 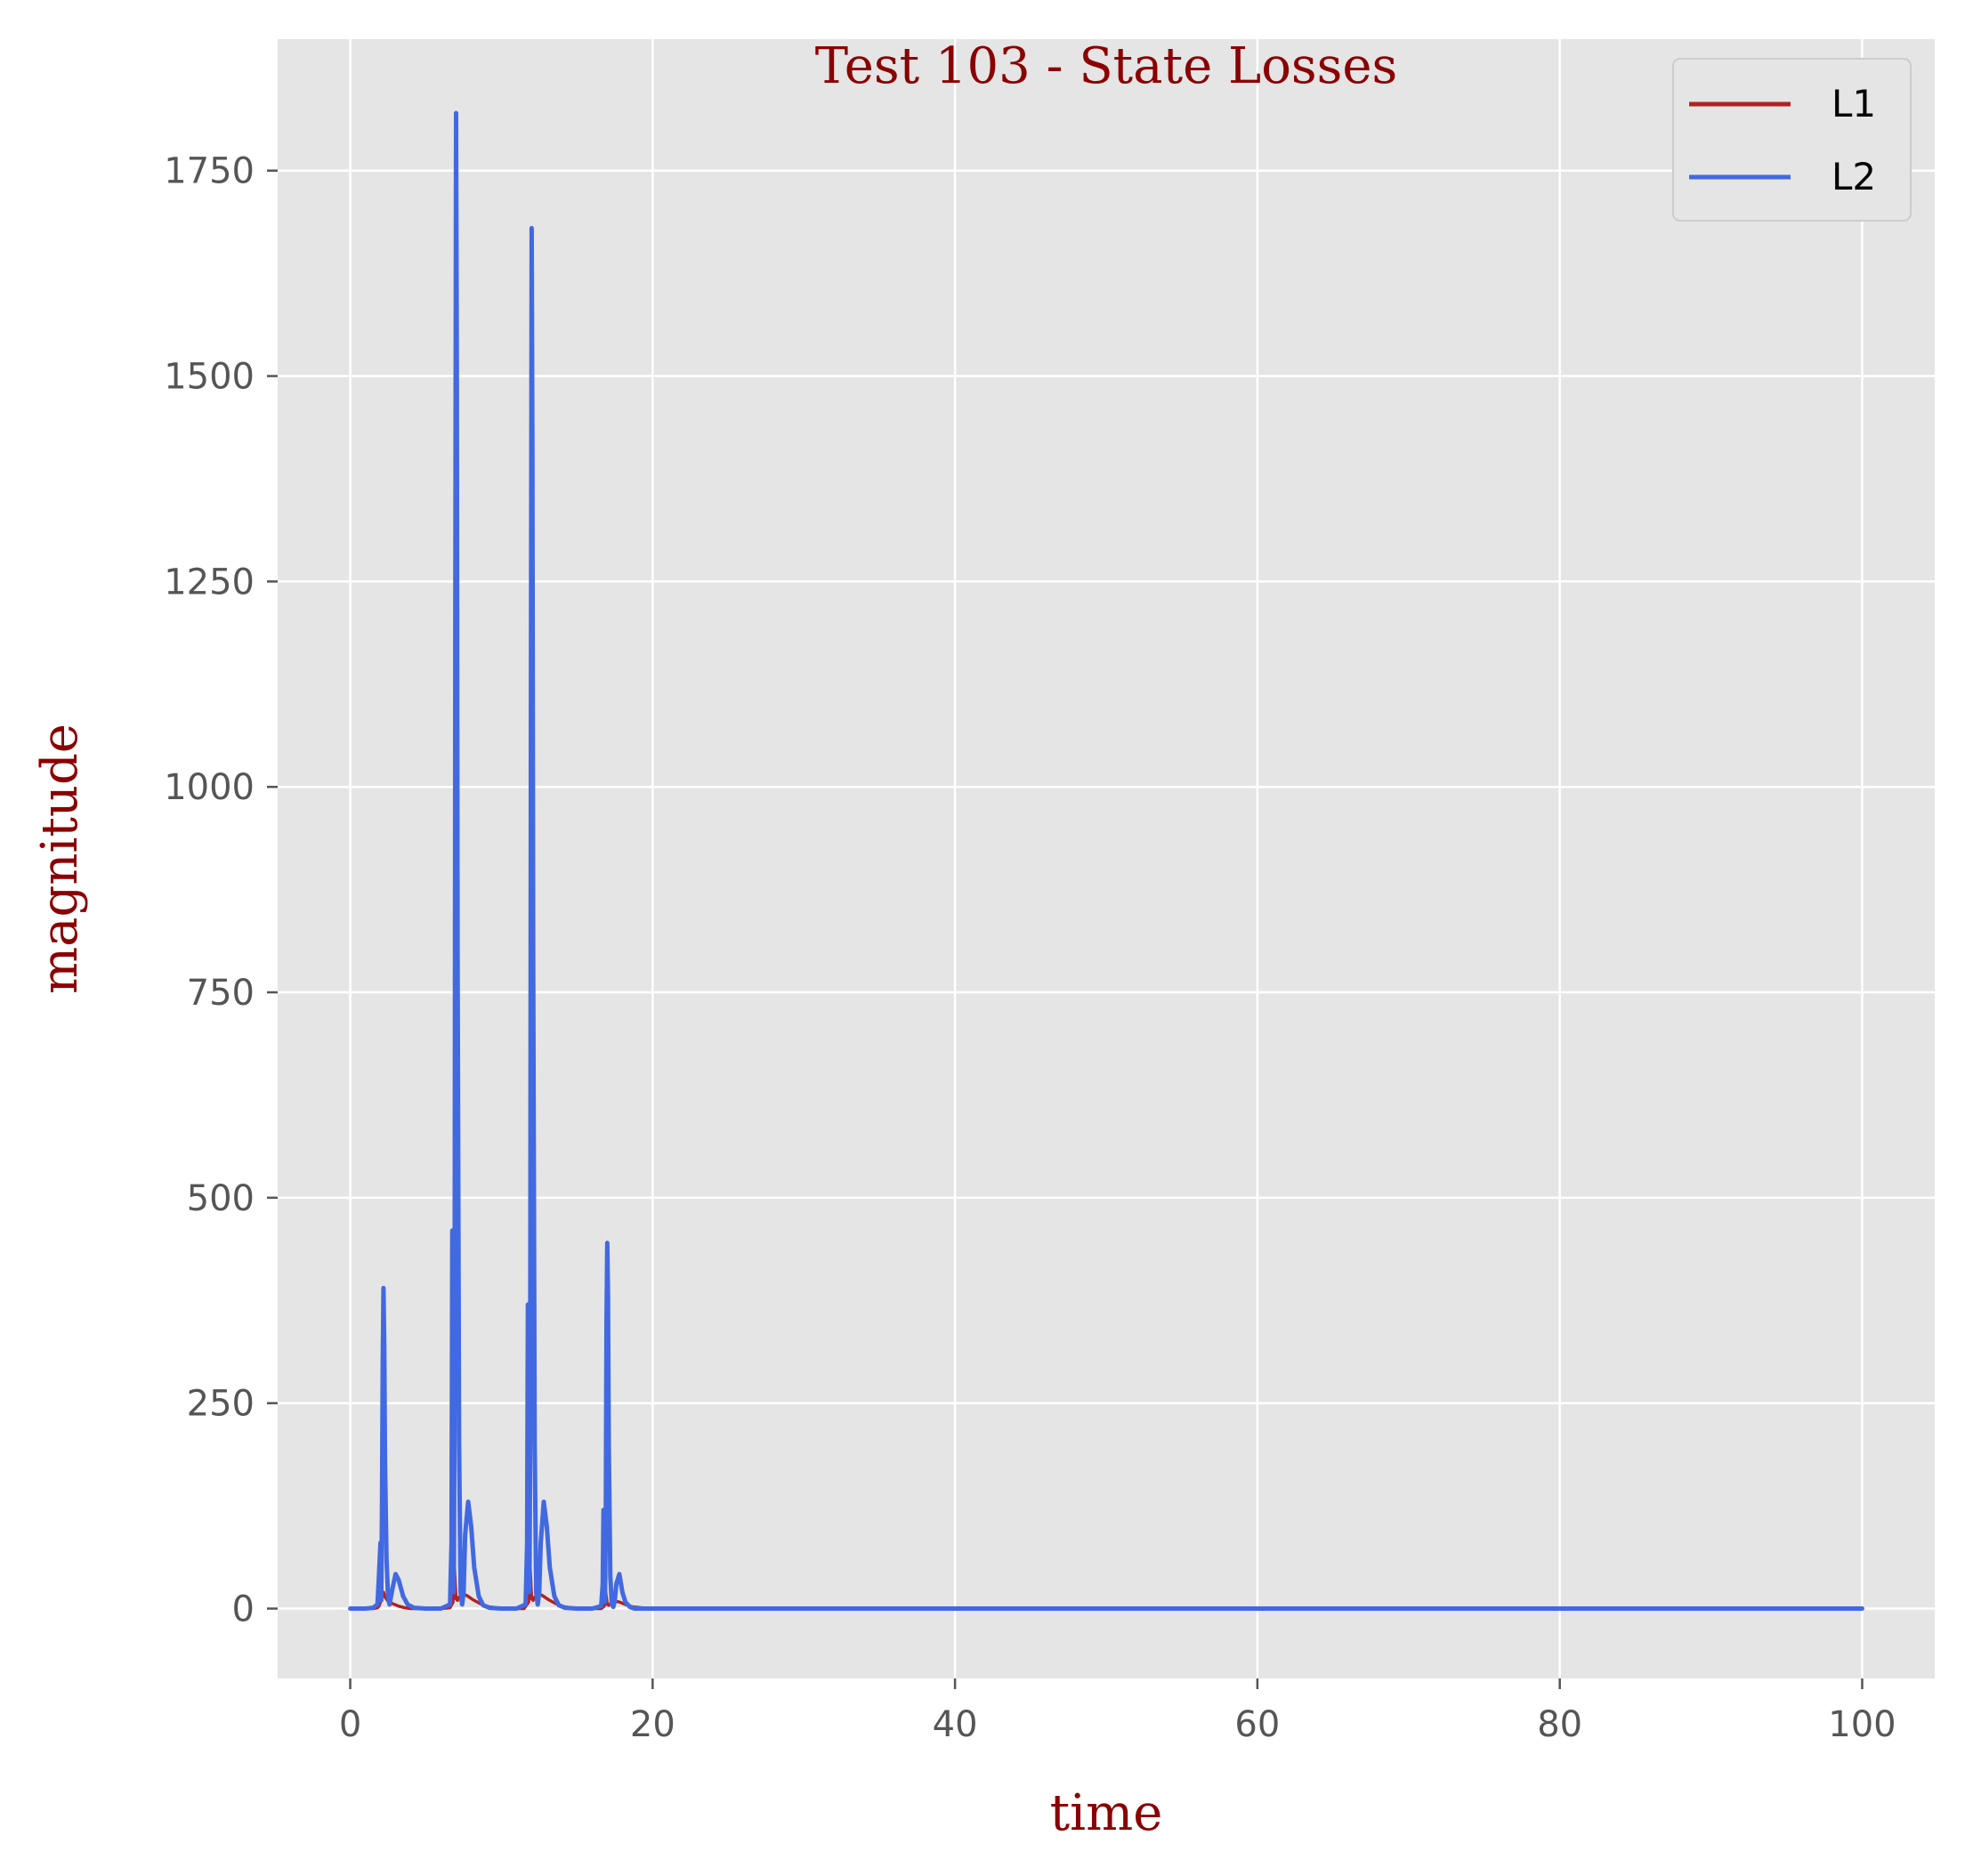 What do you see at coordinates (956, 1724) in the screenshot?
I see `x-tick-label: 40` at bounding box center [956, 1724].